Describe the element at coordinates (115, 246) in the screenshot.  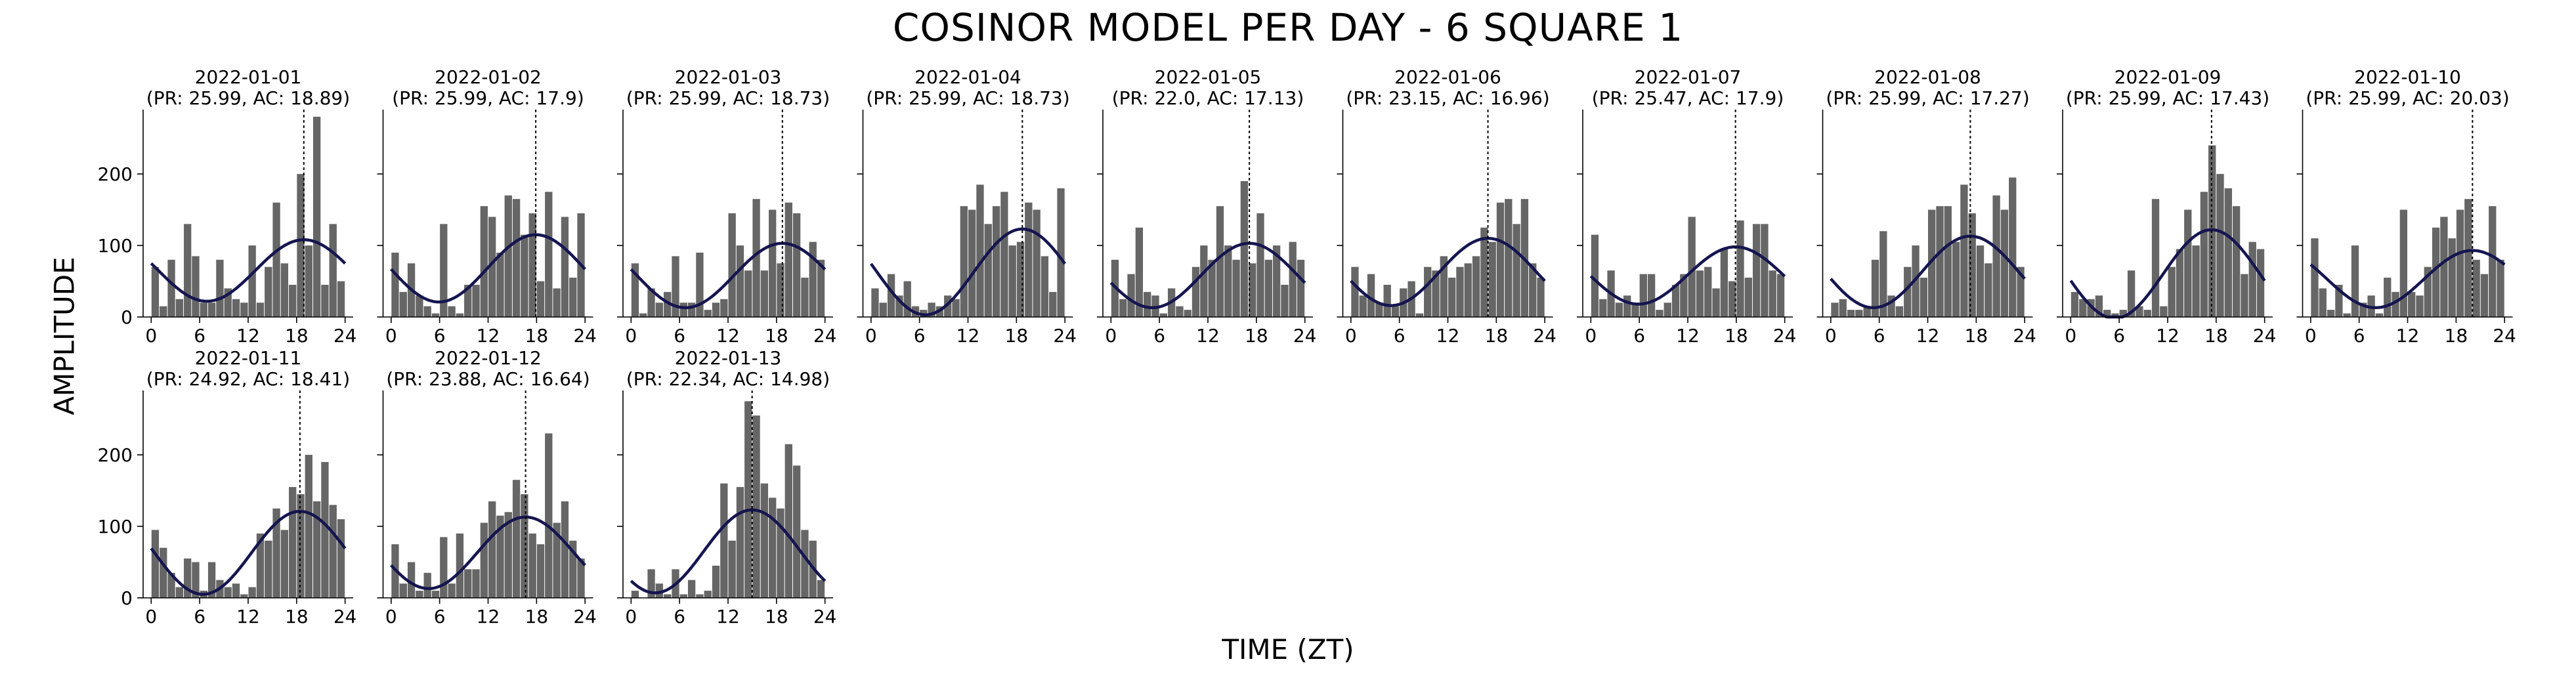
I see `y-tick-label: 100` at that location.